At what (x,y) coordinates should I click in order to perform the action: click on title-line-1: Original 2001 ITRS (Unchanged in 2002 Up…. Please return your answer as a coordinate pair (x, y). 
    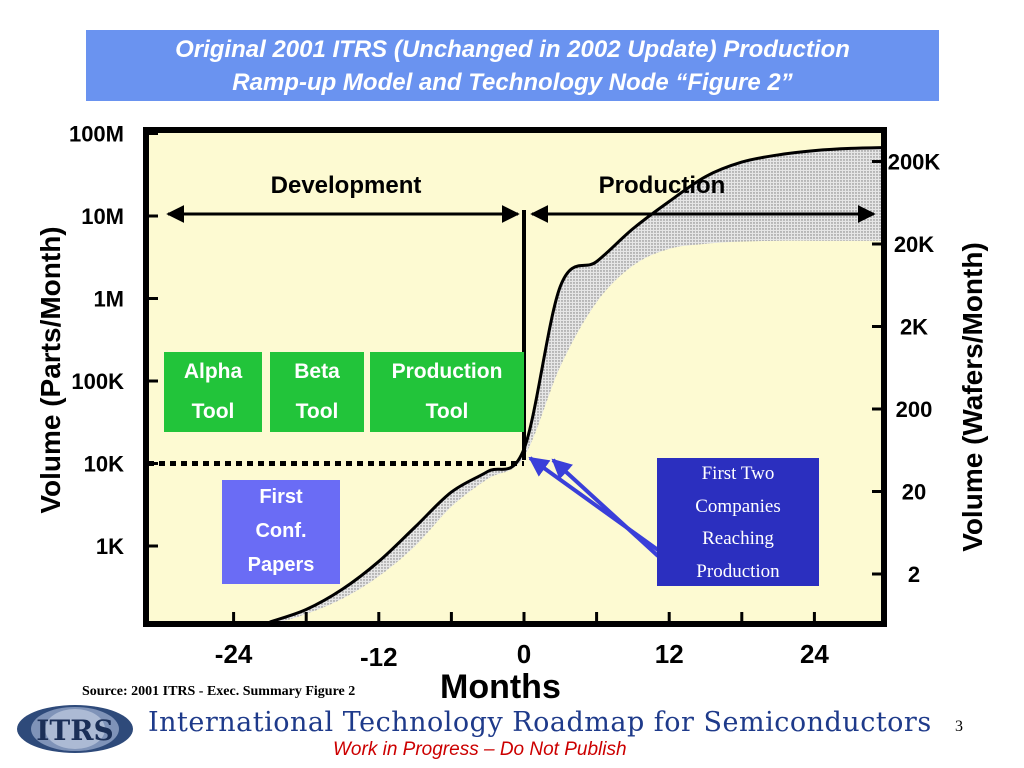
    Looking at the image, I should click on (512, 49).